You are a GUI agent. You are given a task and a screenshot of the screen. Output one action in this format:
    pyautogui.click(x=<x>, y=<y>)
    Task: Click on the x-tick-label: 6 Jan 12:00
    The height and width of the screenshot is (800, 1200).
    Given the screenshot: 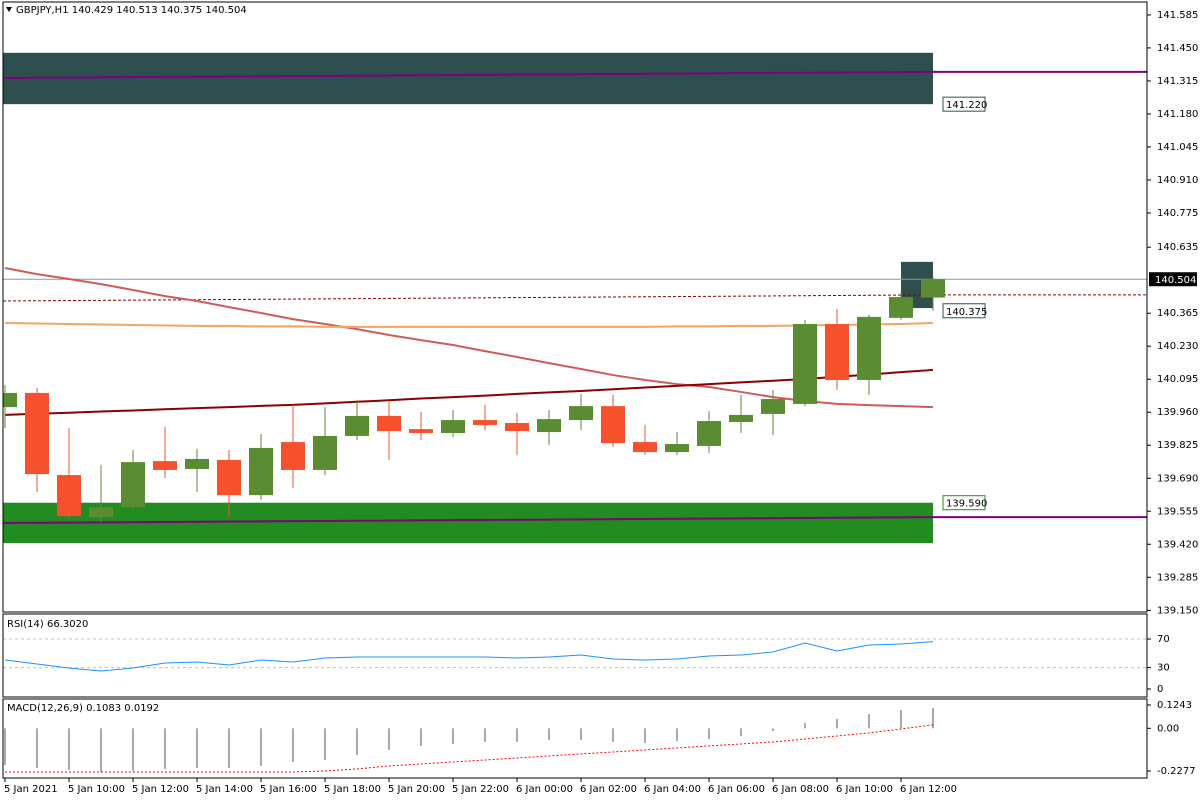 What is the action you would take?
    pyautogui.click(x=928, y=789)
    